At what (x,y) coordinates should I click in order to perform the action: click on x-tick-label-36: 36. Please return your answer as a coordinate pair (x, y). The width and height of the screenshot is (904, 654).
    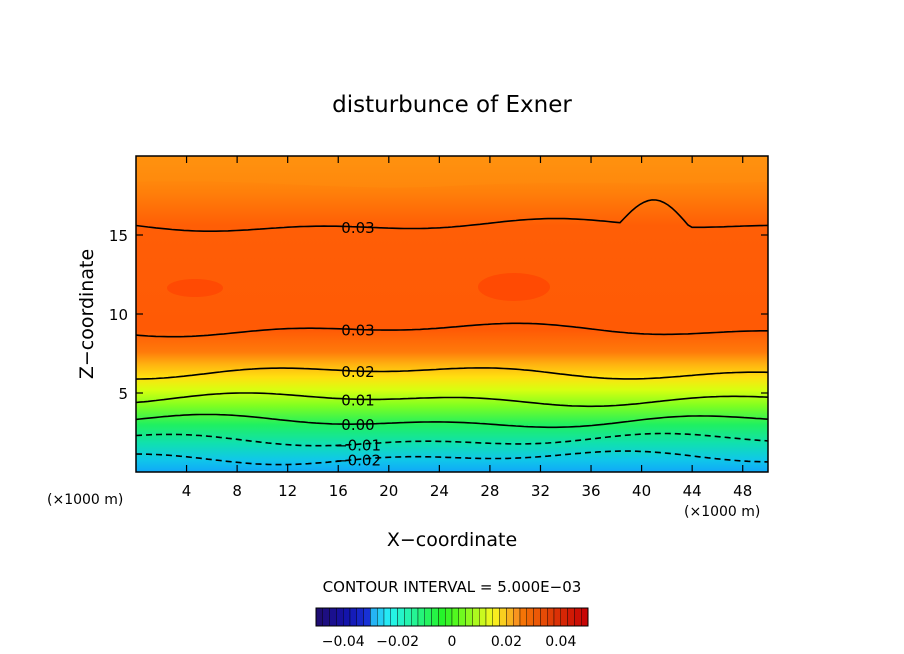
    Looking at the image, I should click on (590, 491).